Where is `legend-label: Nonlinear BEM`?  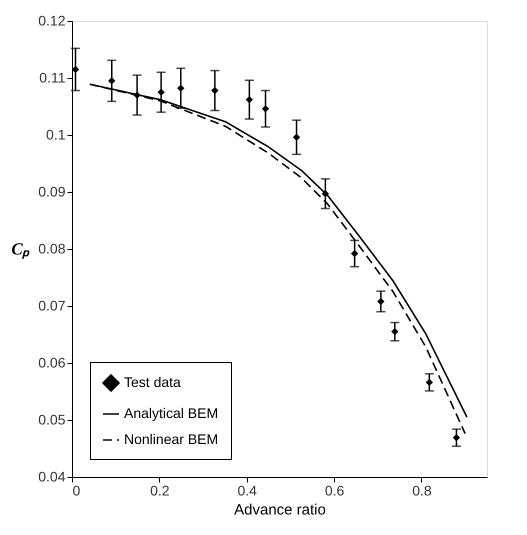
legend-label: Nonlinear BEM is located at coordinates (171, 439).